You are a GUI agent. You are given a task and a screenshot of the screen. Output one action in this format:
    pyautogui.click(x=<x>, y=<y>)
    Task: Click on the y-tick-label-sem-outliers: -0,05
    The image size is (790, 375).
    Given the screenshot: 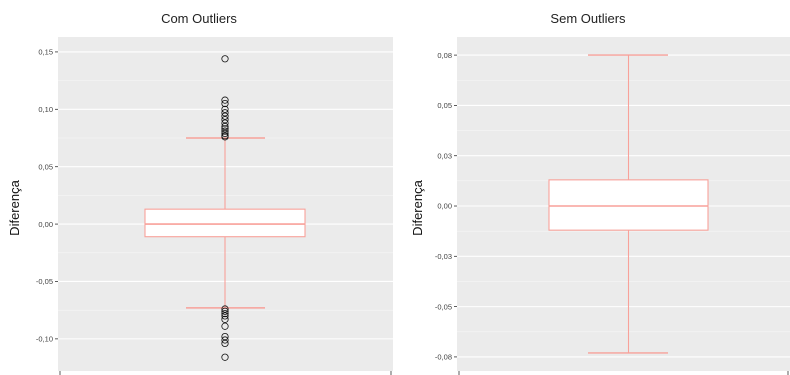 What is the action you would take?
    pyautogui.click(x=443, y=306)
    